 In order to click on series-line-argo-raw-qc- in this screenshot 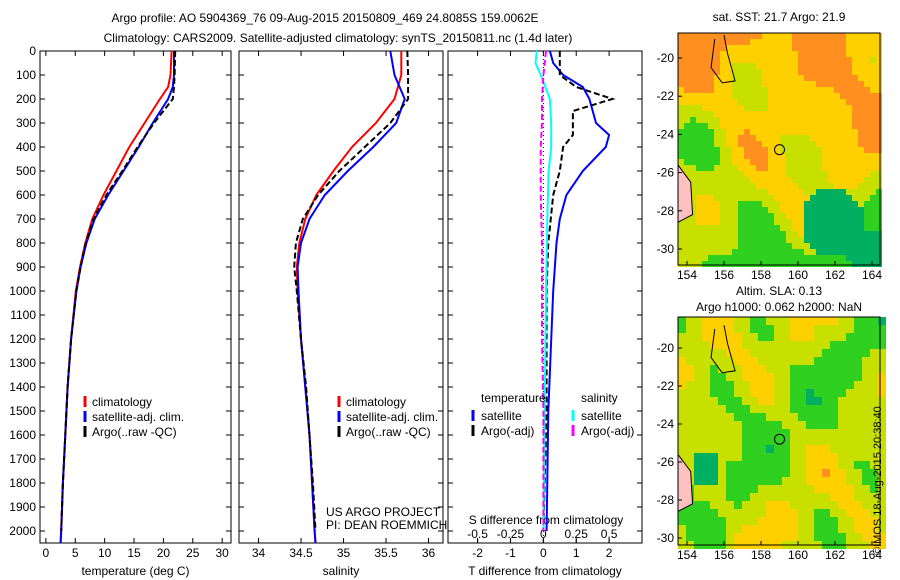, I will do `click(351, 291)`.